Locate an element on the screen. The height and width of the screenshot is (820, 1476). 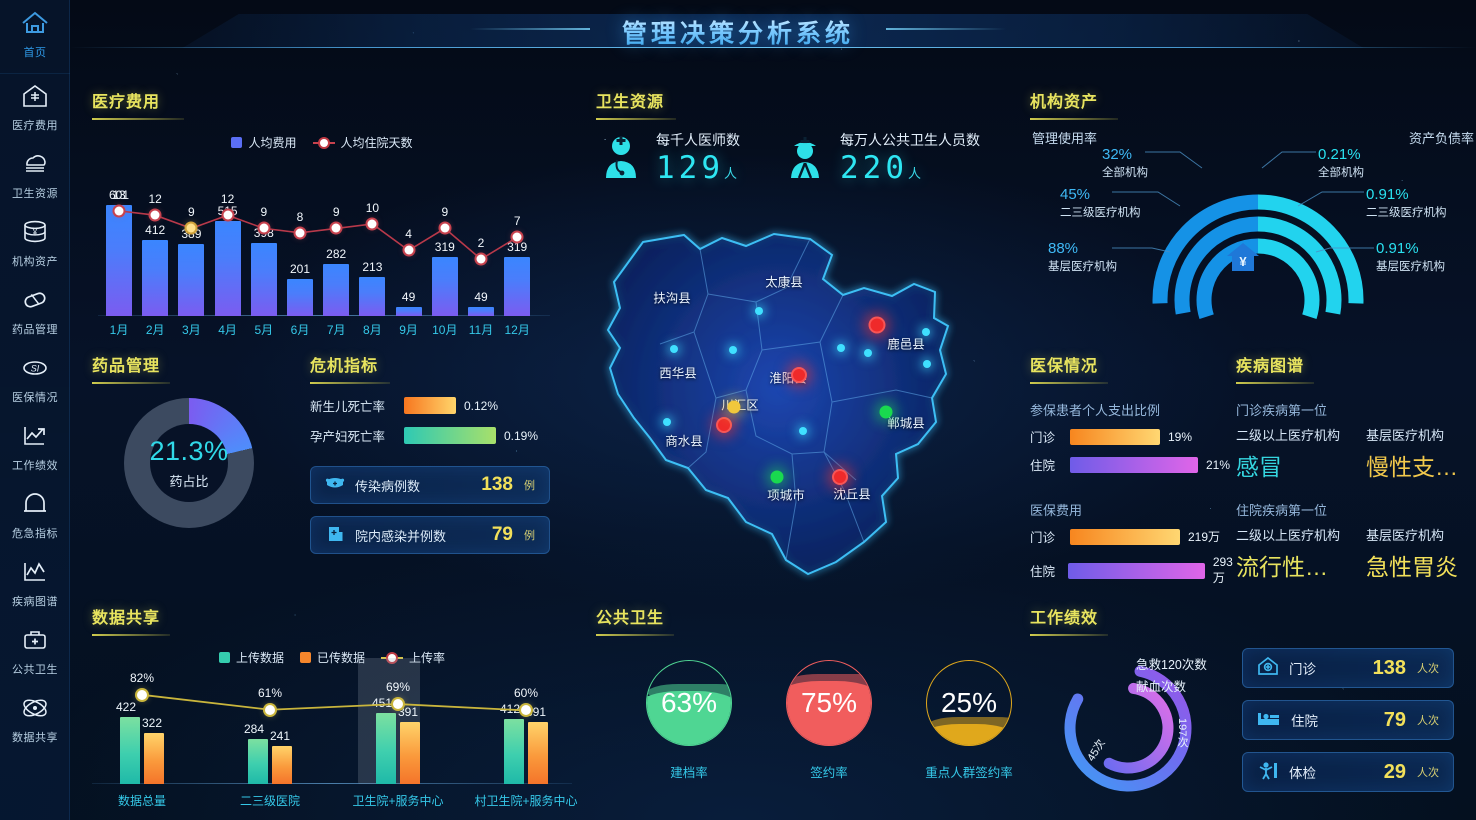
liquid-gauge: 25% is located at coordinates (969, 703).